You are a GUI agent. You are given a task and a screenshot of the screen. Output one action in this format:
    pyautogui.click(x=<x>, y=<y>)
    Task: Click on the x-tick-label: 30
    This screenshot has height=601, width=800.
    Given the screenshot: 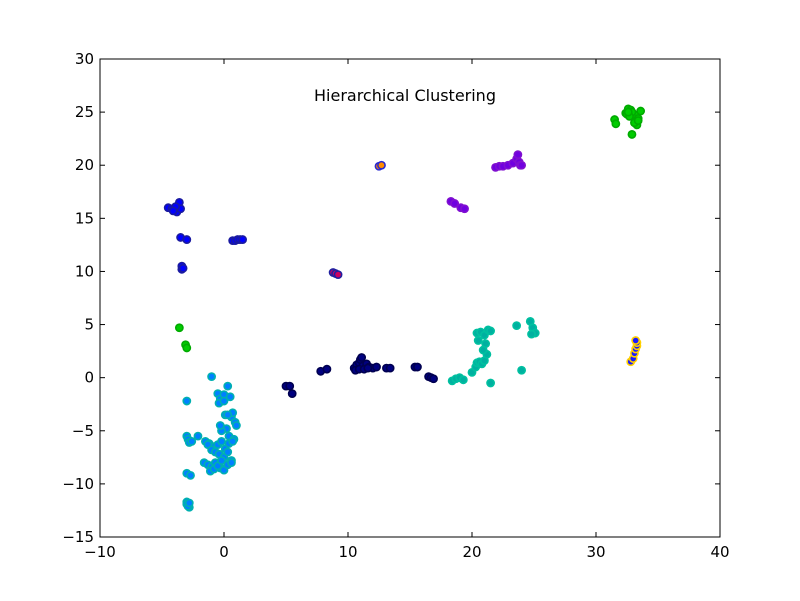 What is the action you would take?
    pyautogui.click(x=595, y=552)
    